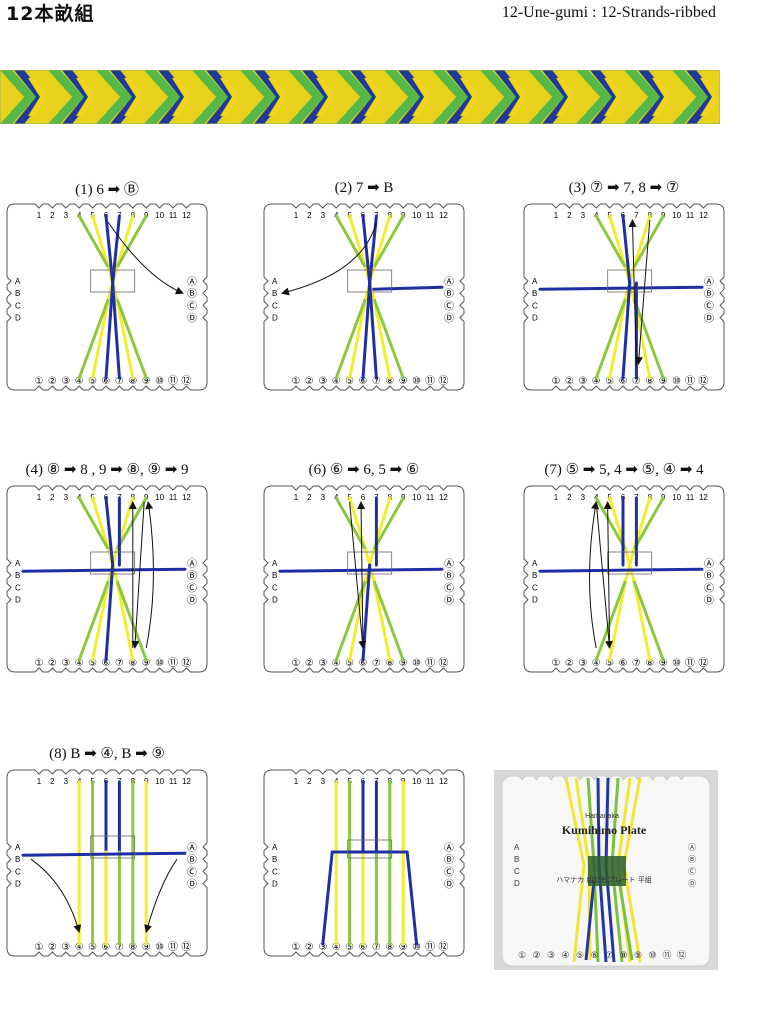 This screenshot has height=1024, width=768. Describe the element at coordinates (364, 297) in the screenshot. I see `plate-outline` at that location.